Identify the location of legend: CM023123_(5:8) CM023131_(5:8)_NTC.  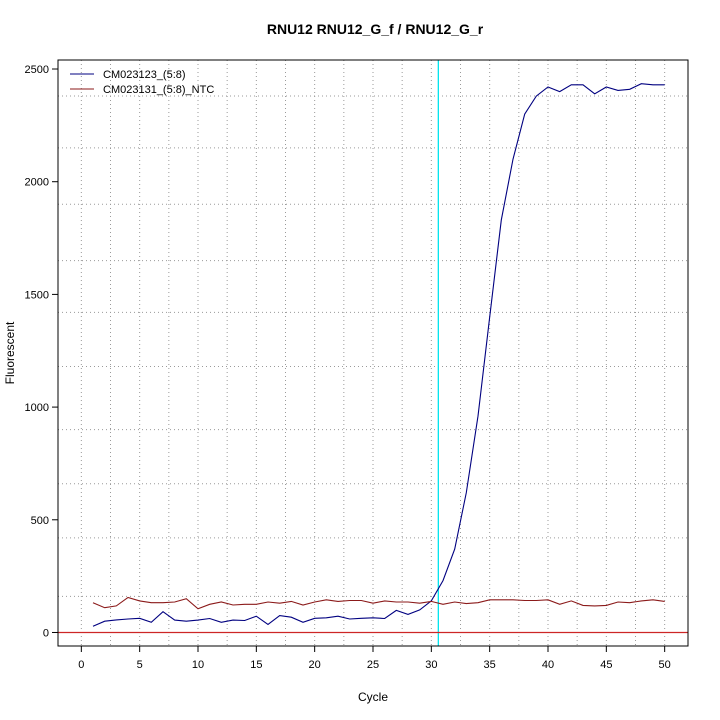
(142, 82).